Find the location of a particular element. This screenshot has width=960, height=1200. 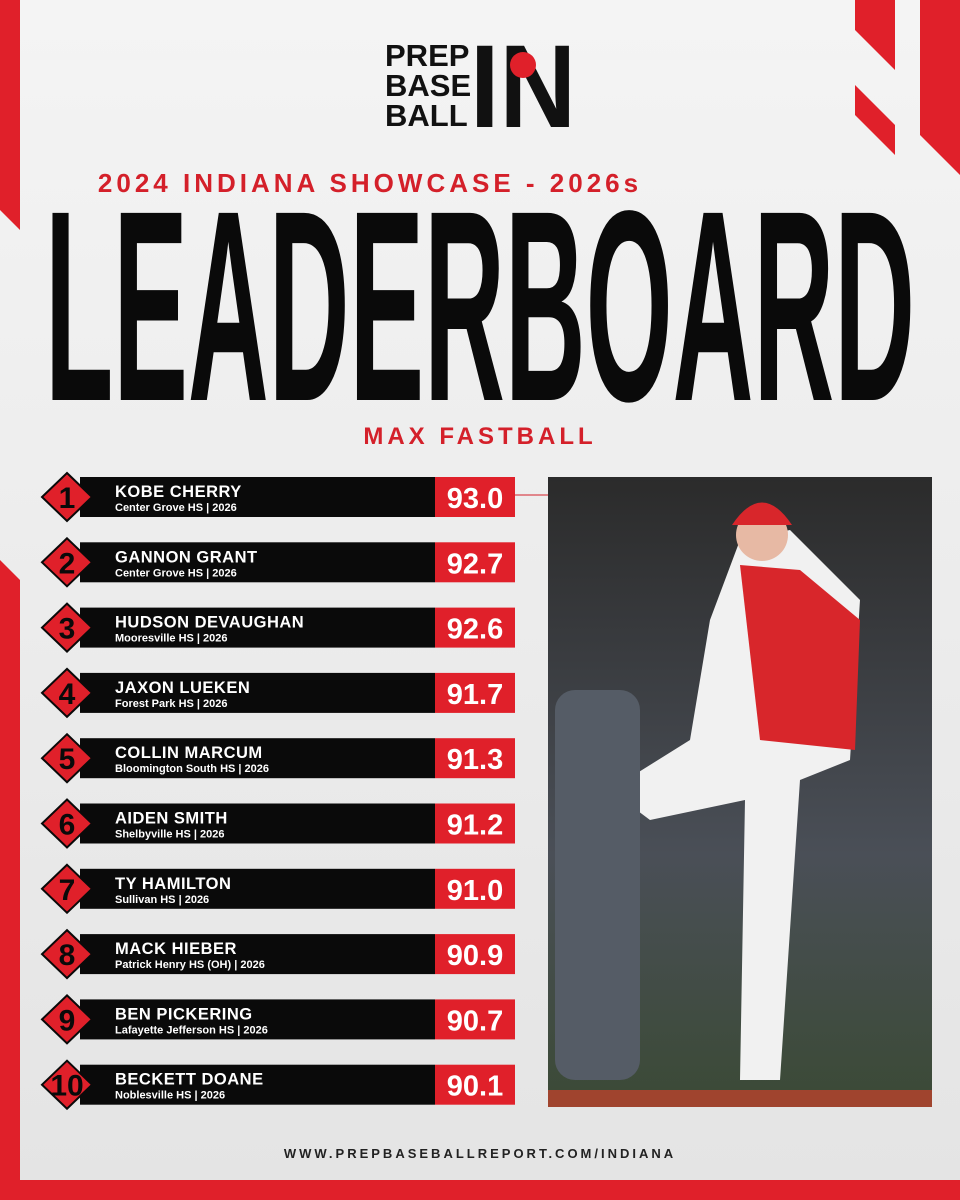

rank: 5 is located at coordinates (67, 759).